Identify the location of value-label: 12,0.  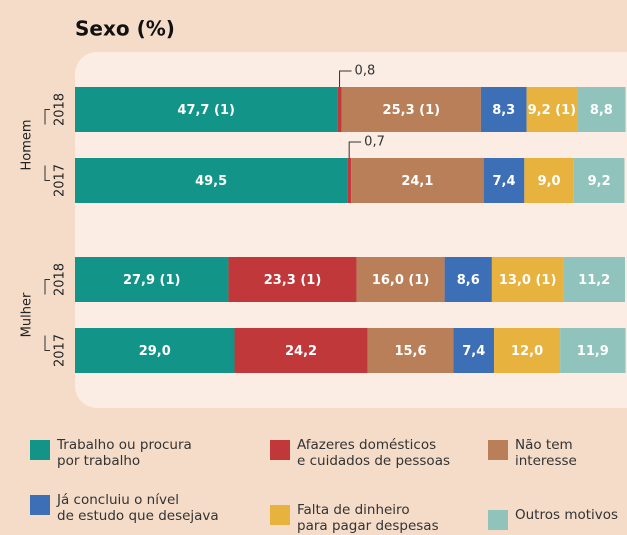
(527, 351).